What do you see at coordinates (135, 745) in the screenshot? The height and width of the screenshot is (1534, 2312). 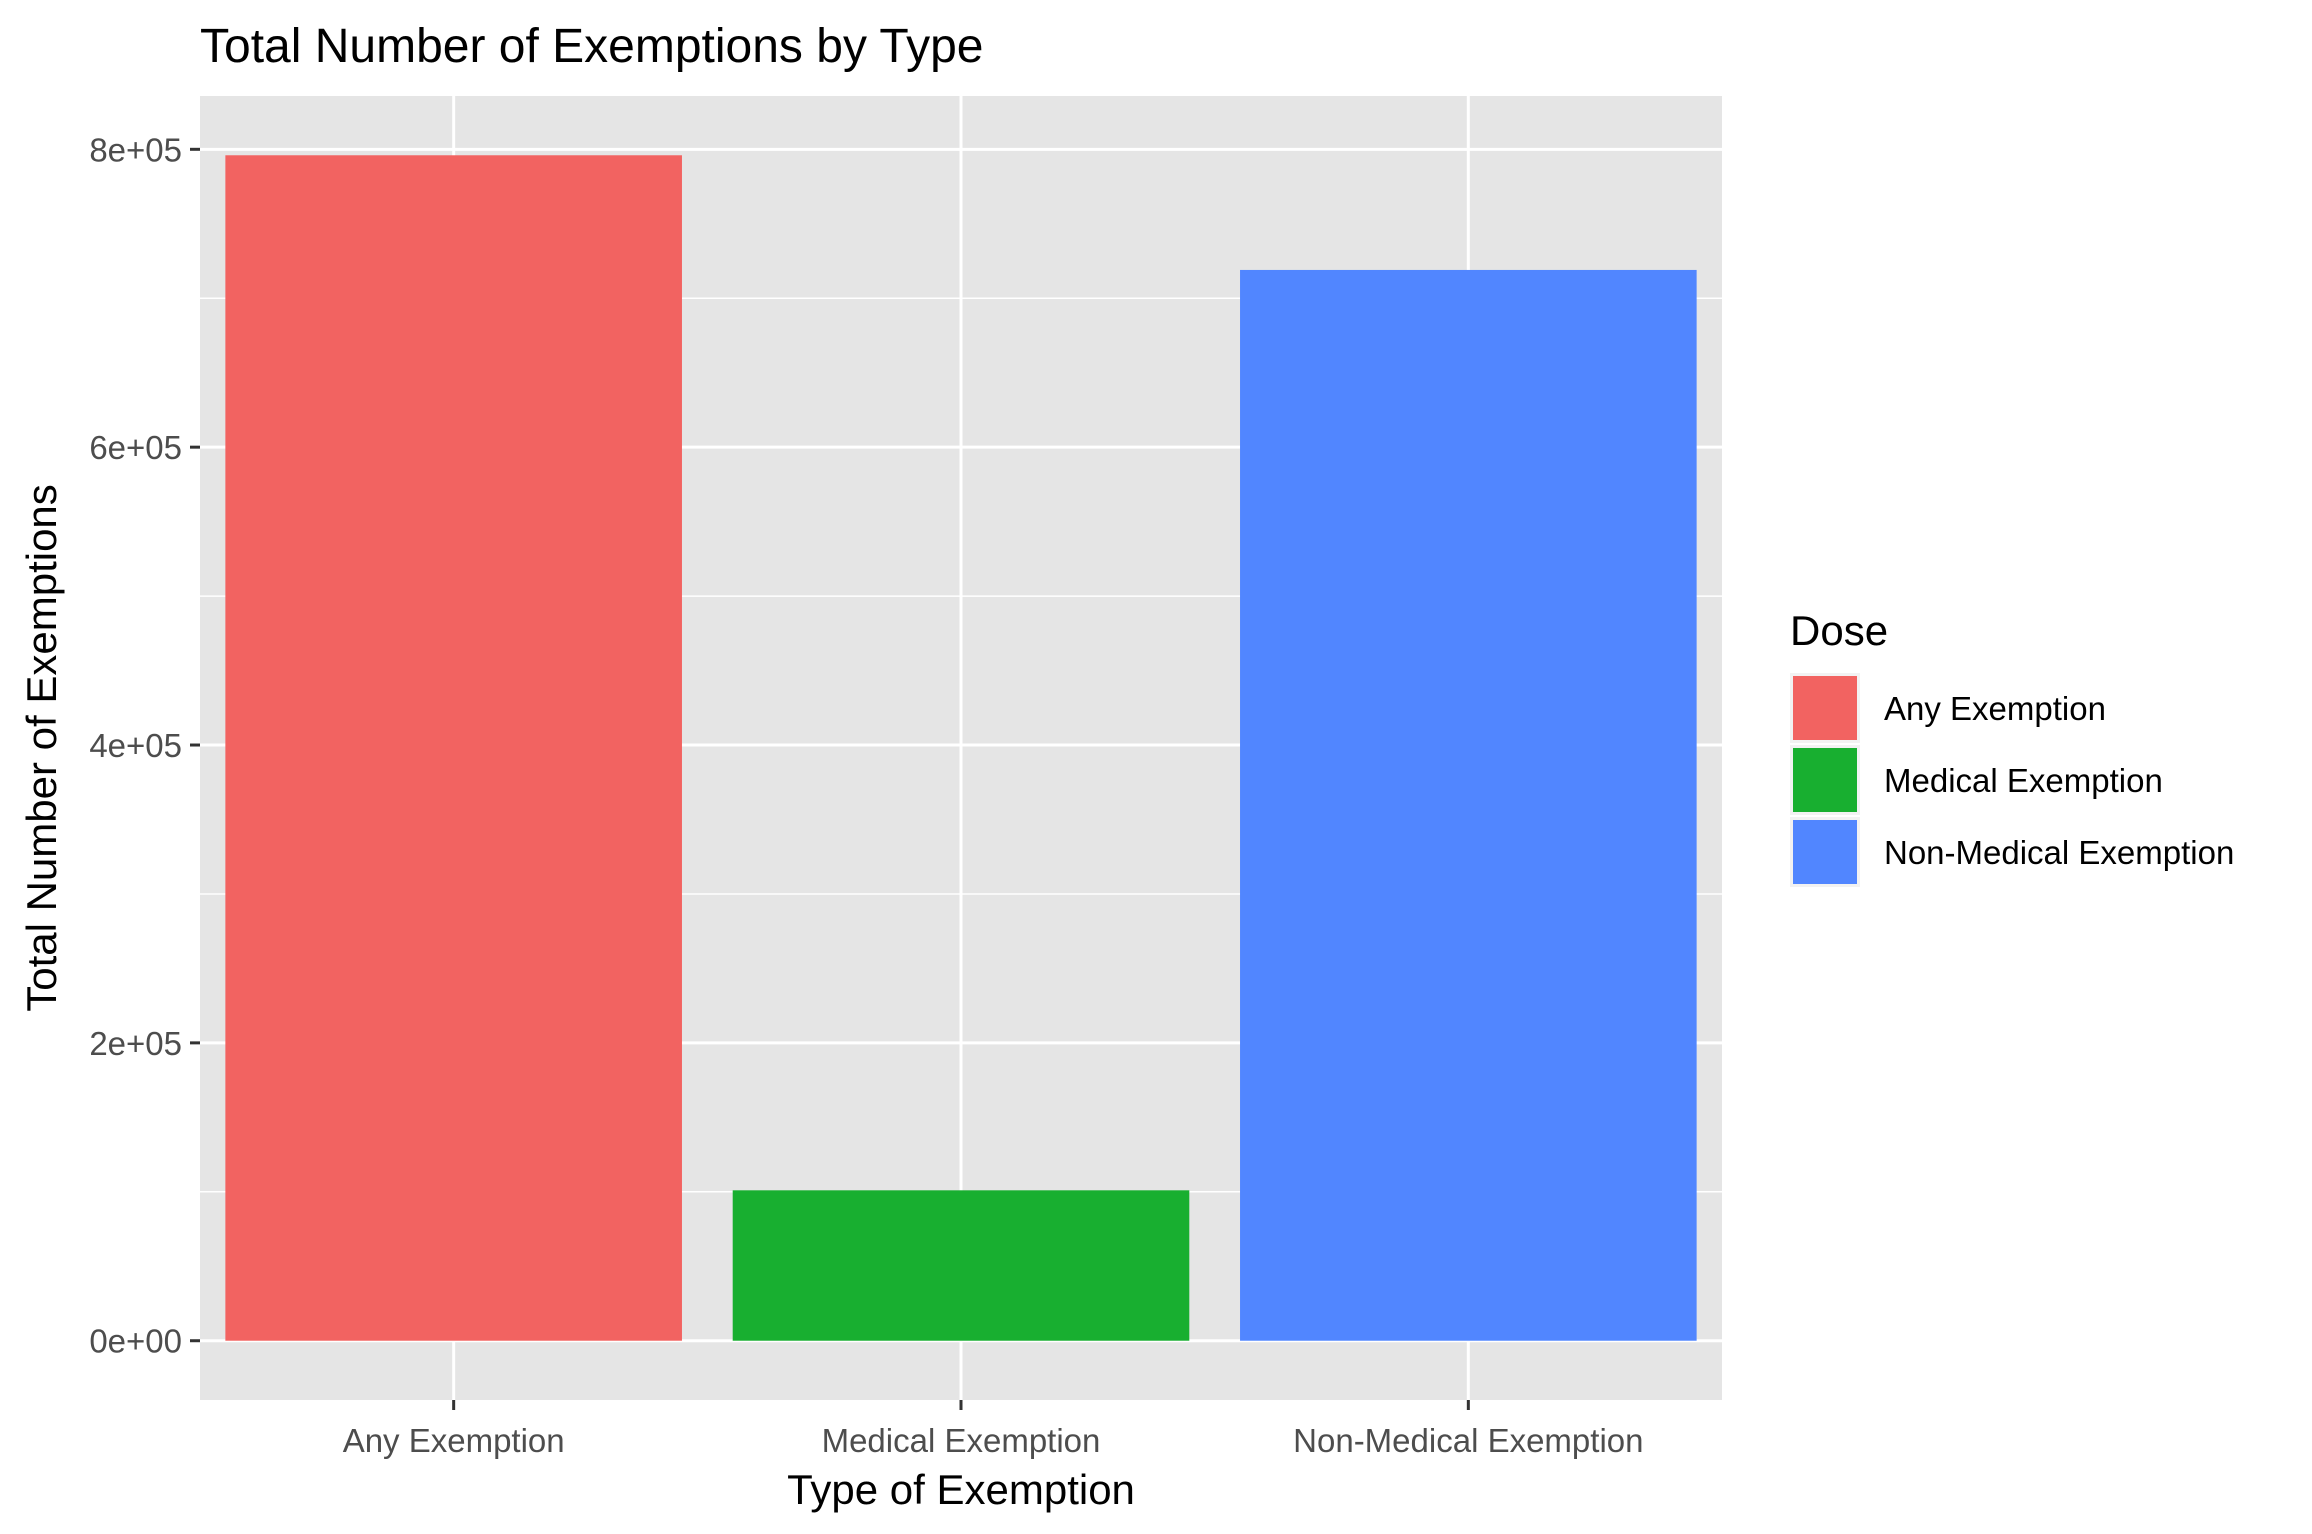 I see `y-tick-label: 4e+05` at bounding box center [135, 745].